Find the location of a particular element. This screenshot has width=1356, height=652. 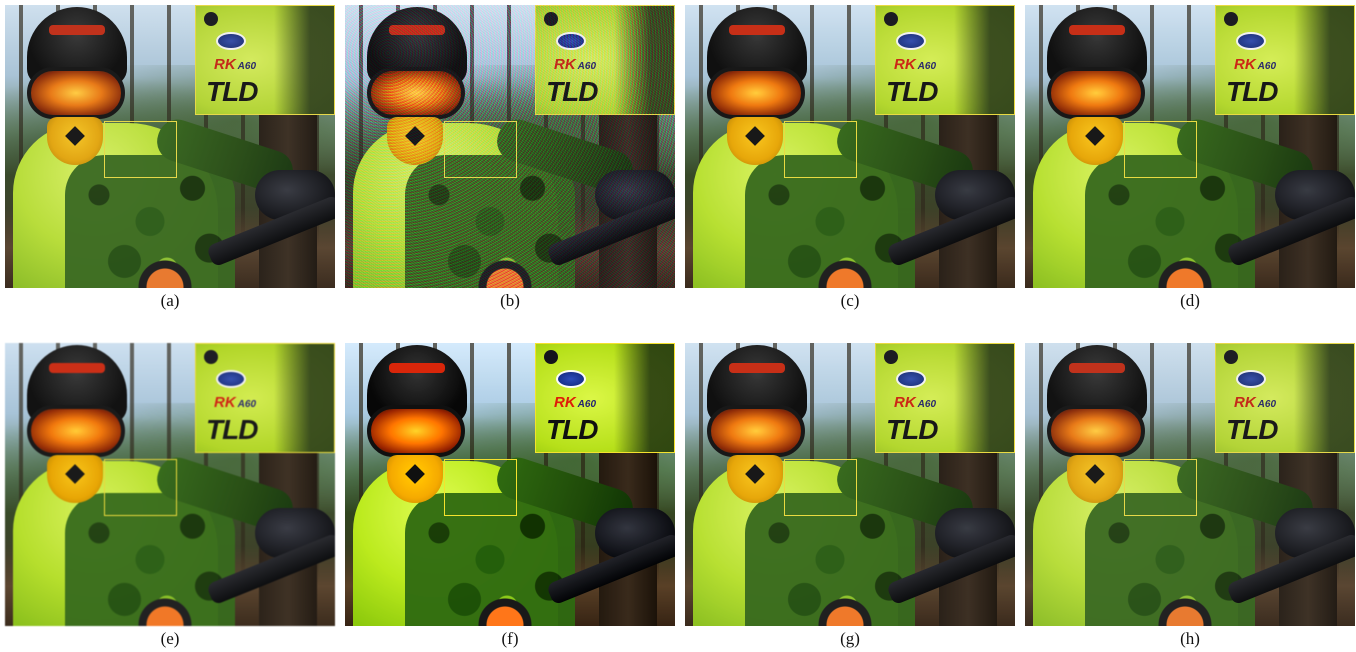

figure-panel-c: RK A60 TLD (c) is located at coordinates (850, 157).